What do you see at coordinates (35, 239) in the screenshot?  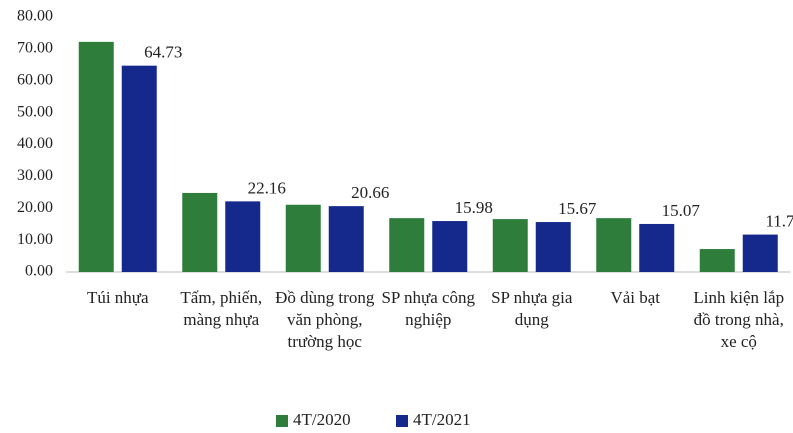 I see `y-tick-label: 10.00` at bounding box center [35, 239].